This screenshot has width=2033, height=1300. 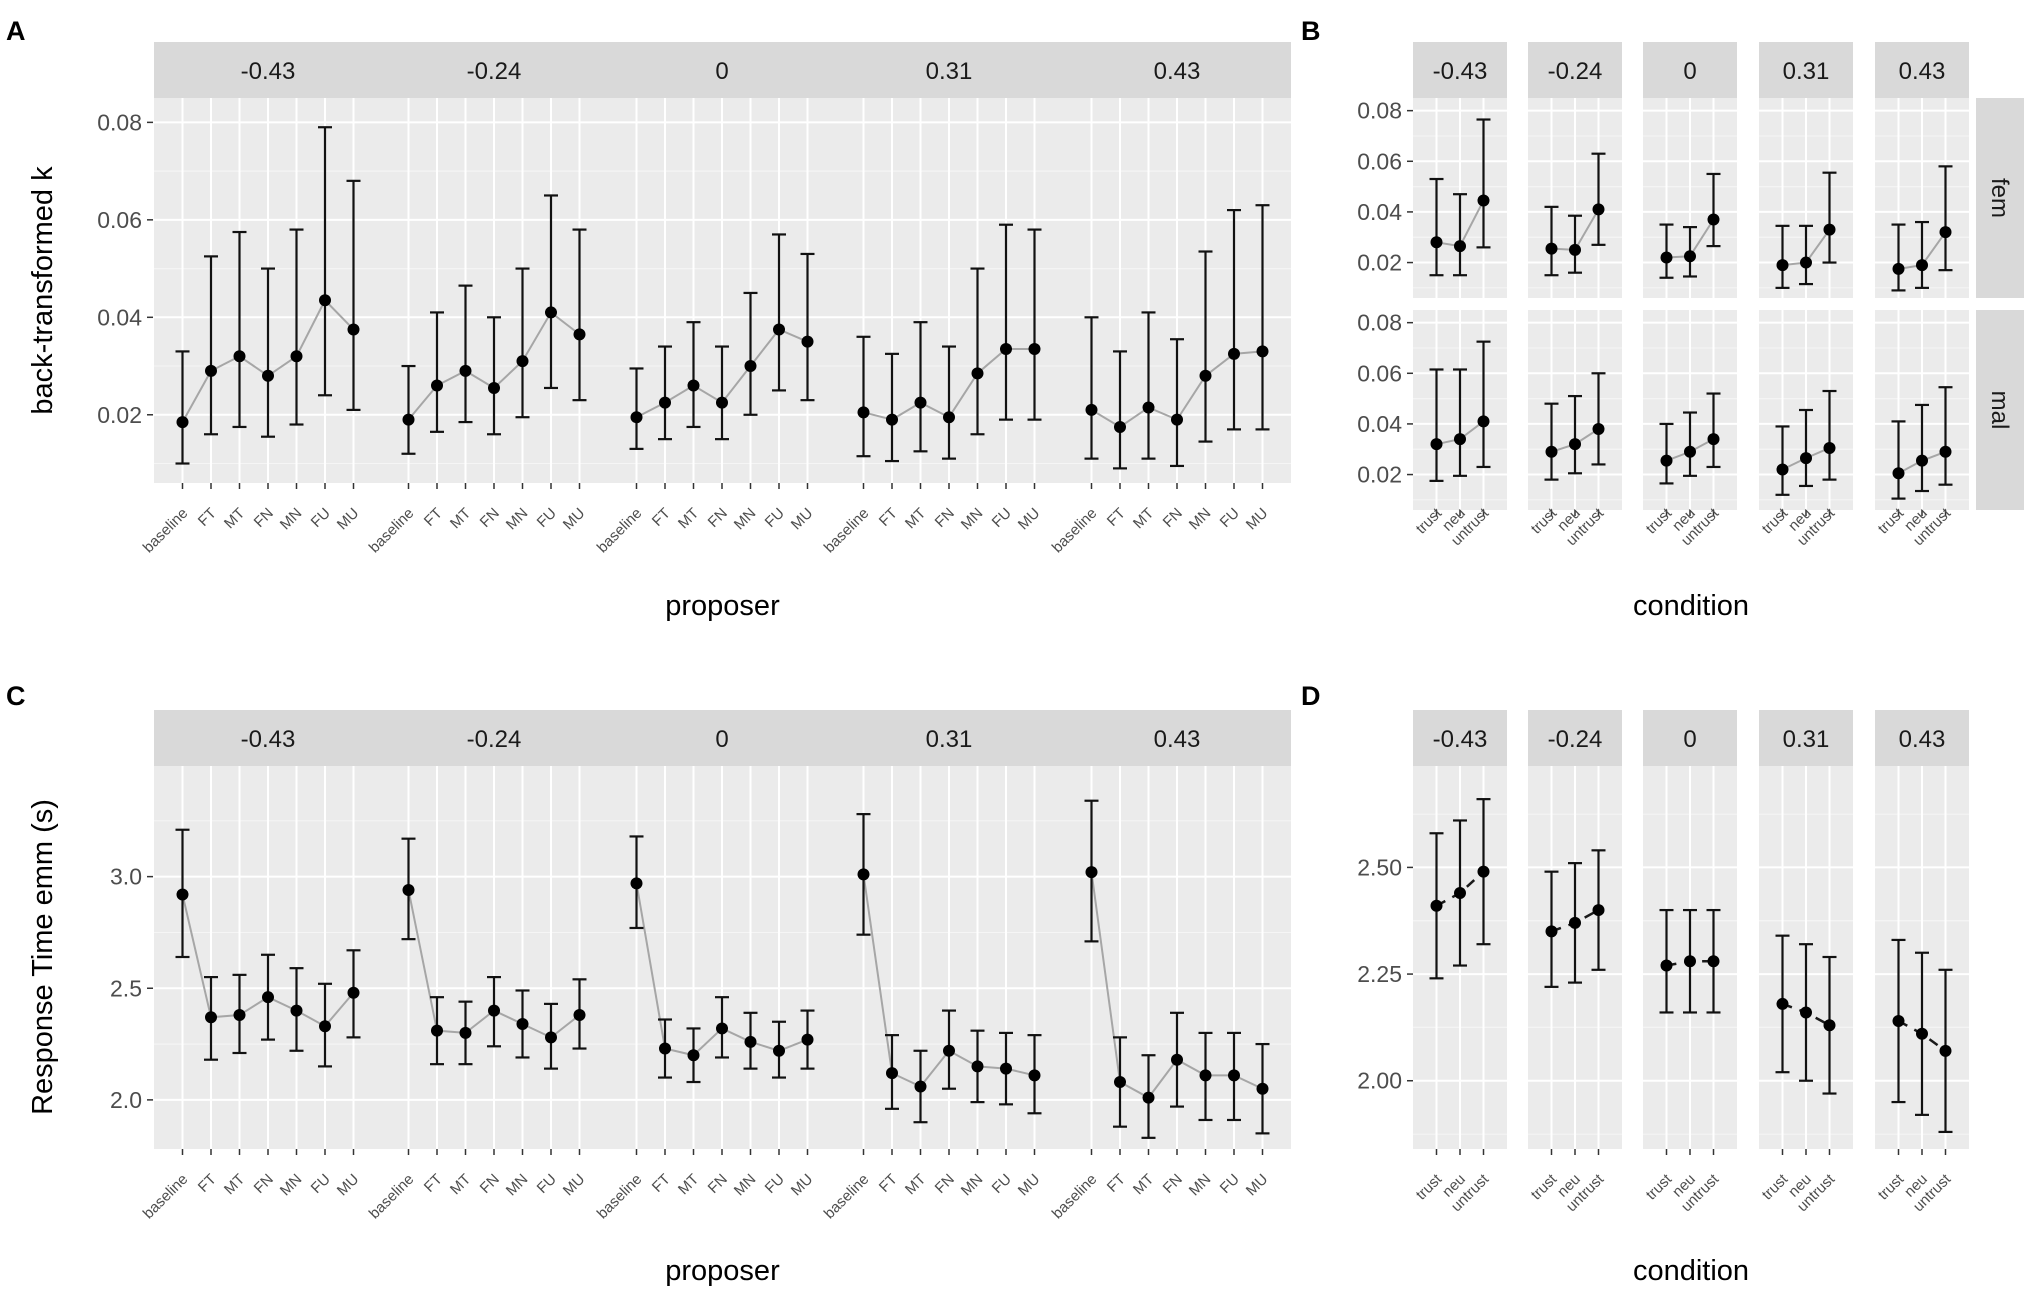 I want to click on facet-strip-label: 0.43, so click(x=1922, y=739).